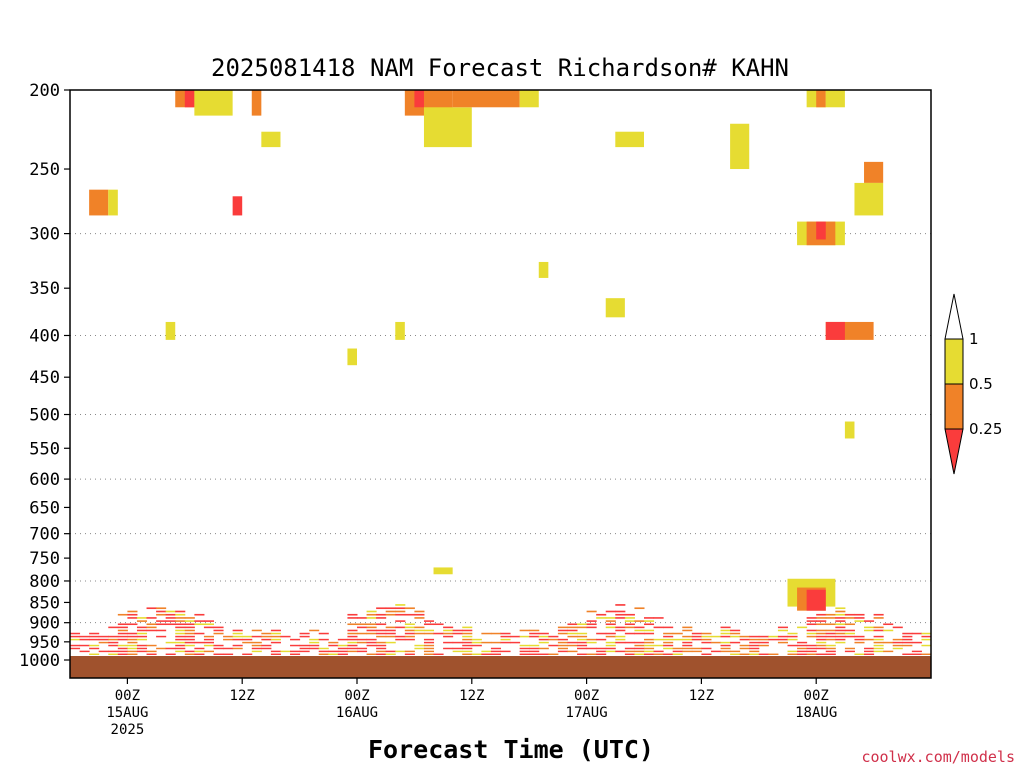 The image size is (1024, 768). What do you see at coordinates (44, 480) in the screenshot?
I see `y-tick-label-600: 600` at bounding box center [44, 480].